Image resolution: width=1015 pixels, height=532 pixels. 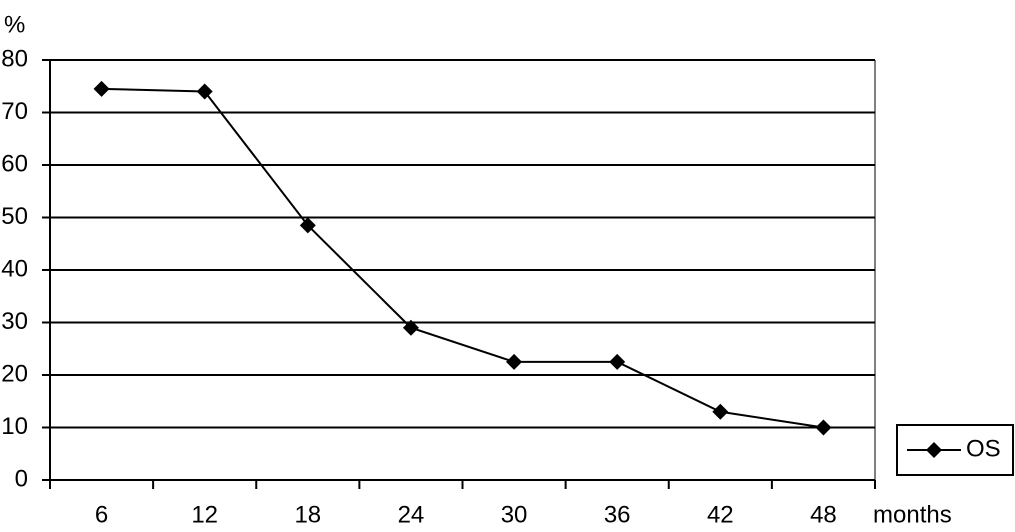 What do you see at coordinates (14, 216) in the screenshot?
I see `y-tick-label: 50` at bounding box center [14, 216].